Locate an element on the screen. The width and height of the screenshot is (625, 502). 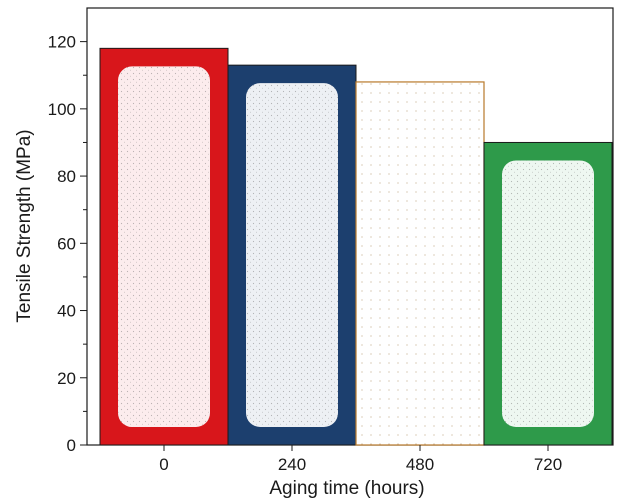
y-tick-label-0: 0 is located at coordinates (71, 445).